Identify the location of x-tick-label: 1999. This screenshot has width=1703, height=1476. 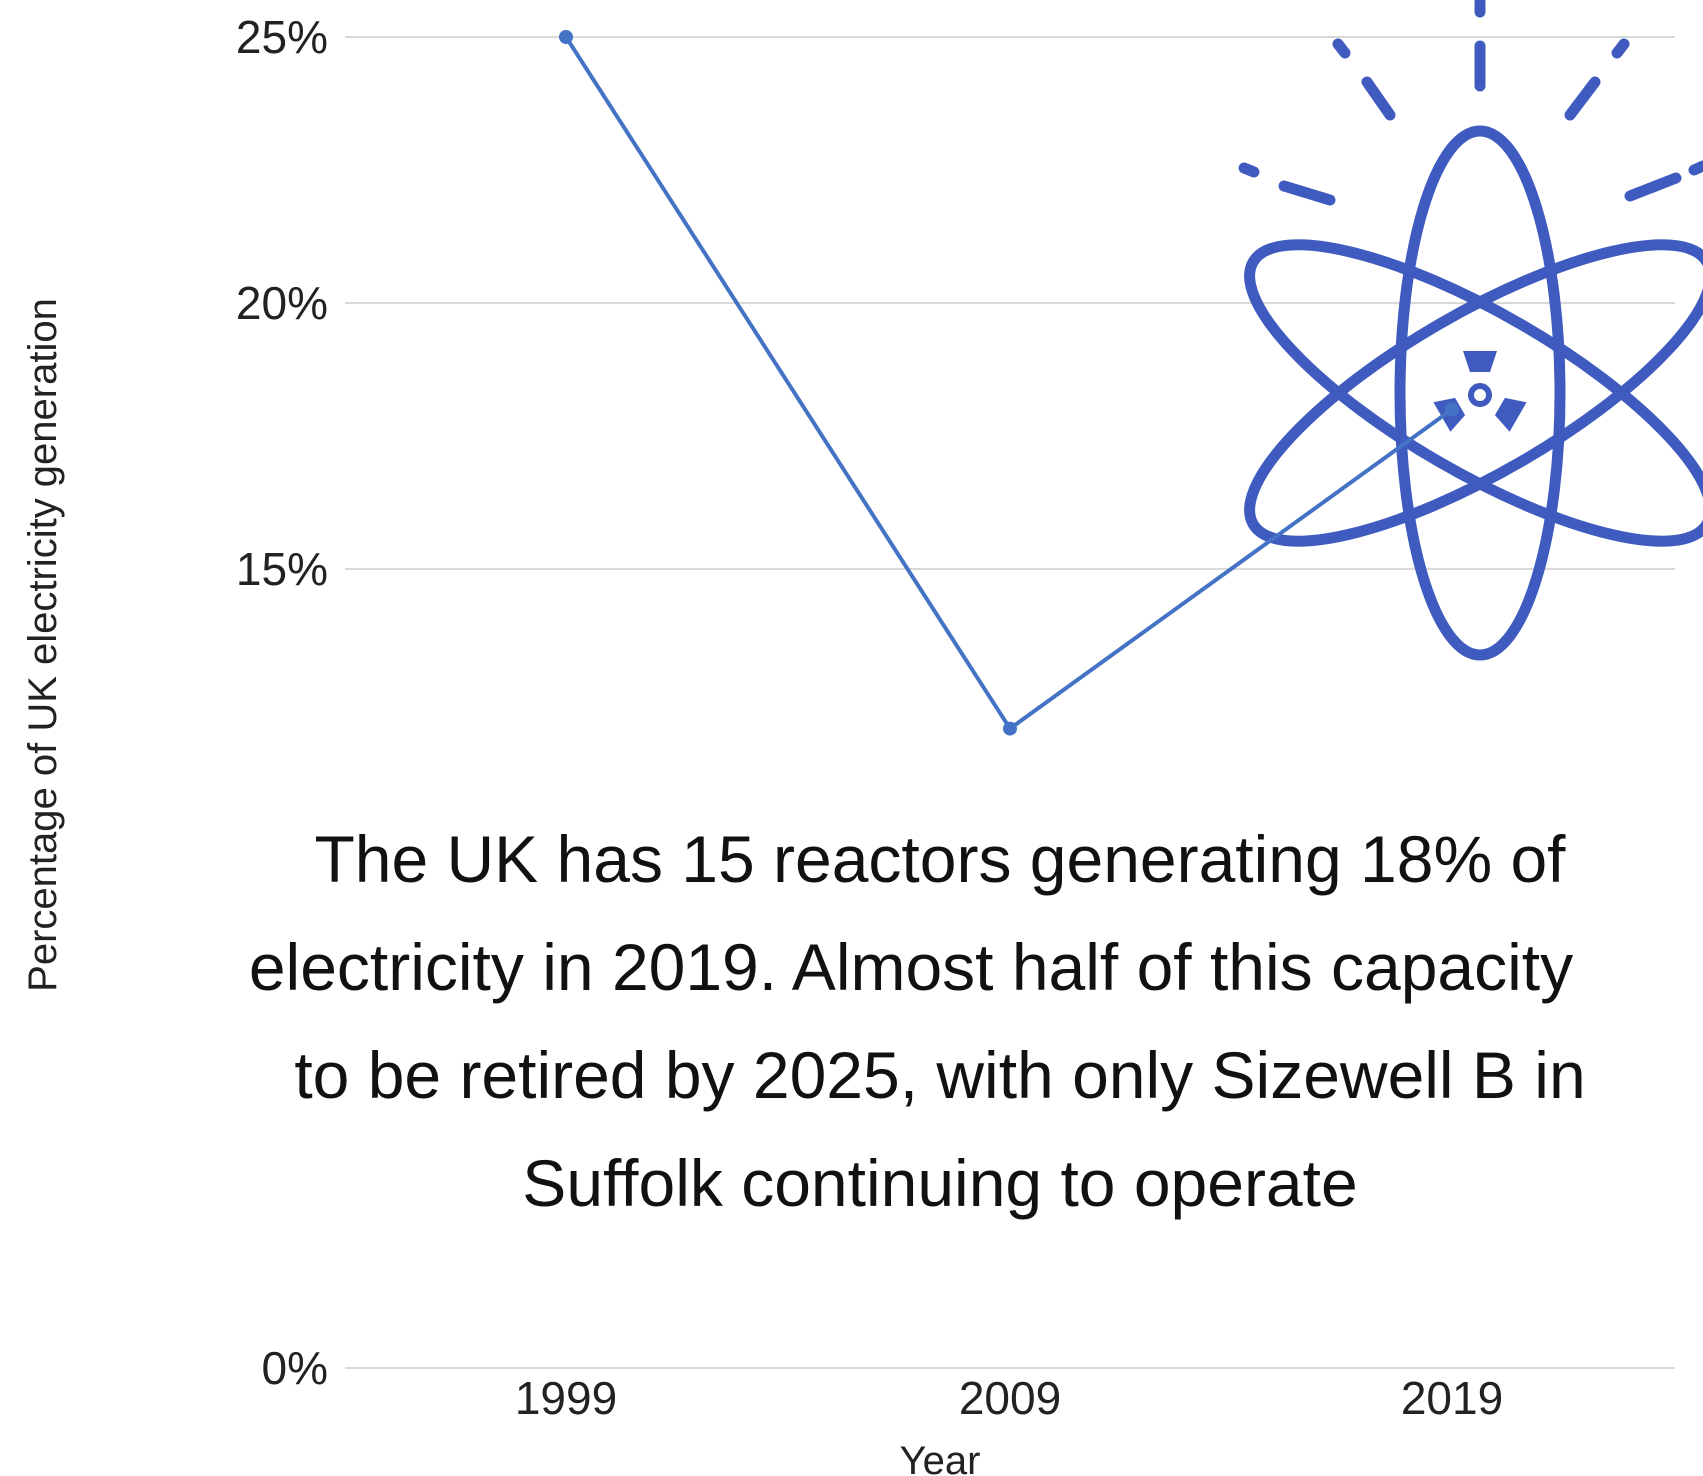
(566, 1398).